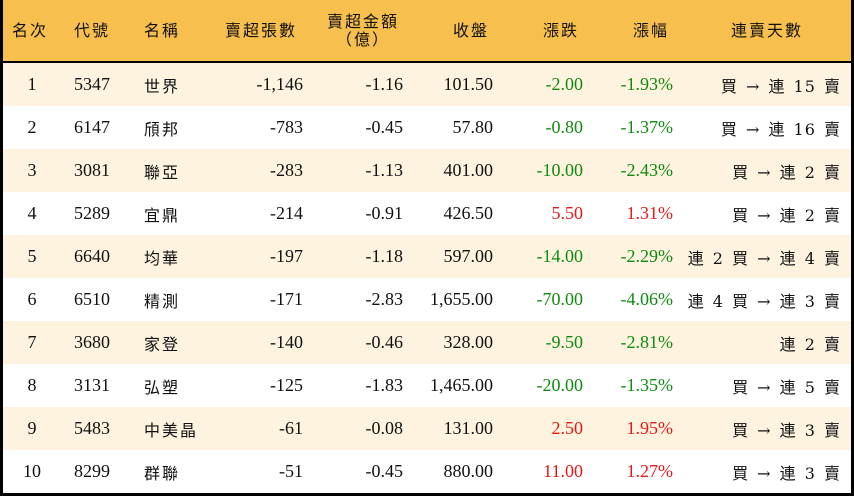 The image size is (854, 496). What do you see at coordinates (468, 342) in the screenshot?
I see `cell-close: 328.00` at bounding box center [468, 342].